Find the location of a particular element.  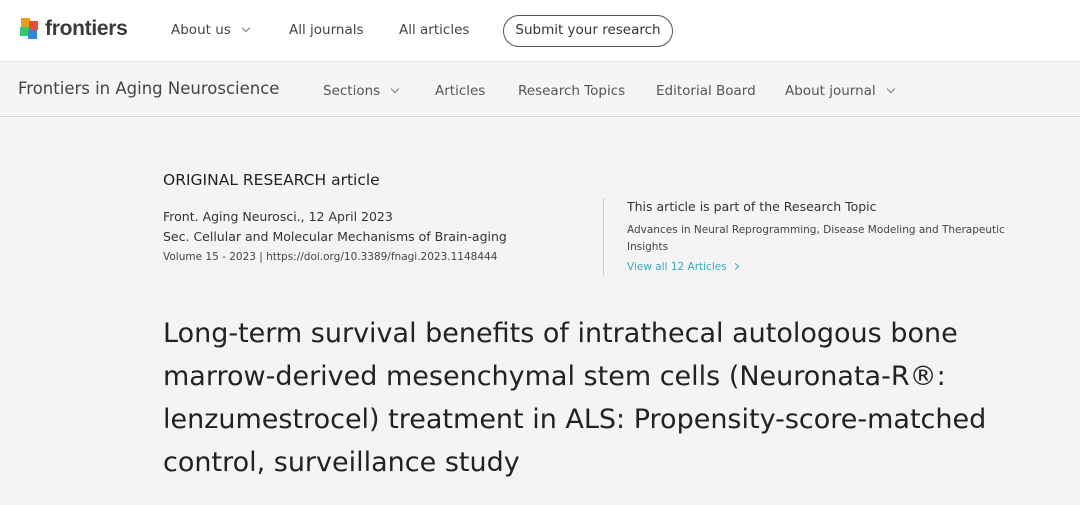

nav-all-journals: All journals is located at coordinates (326, 30).